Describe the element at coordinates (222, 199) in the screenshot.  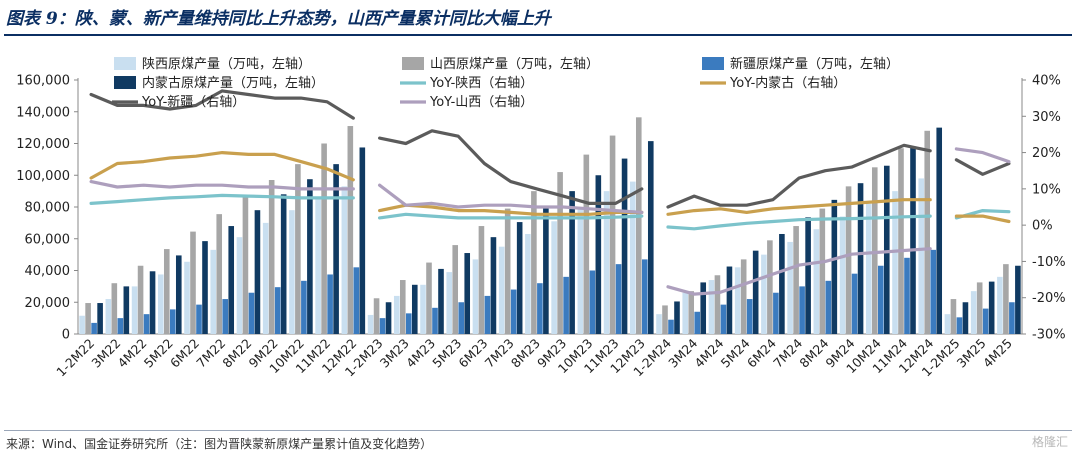
I see `line-yoy_shaanxi` at that location.